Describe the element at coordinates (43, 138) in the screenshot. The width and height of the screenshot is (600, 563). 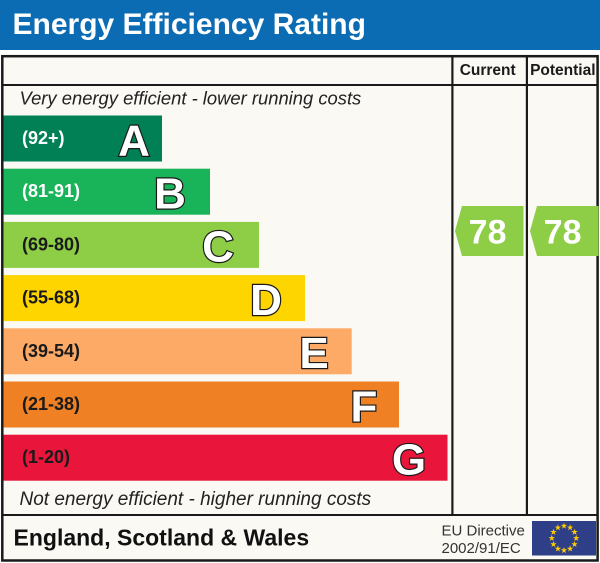
I see `svg-text: (92+)` at that location.